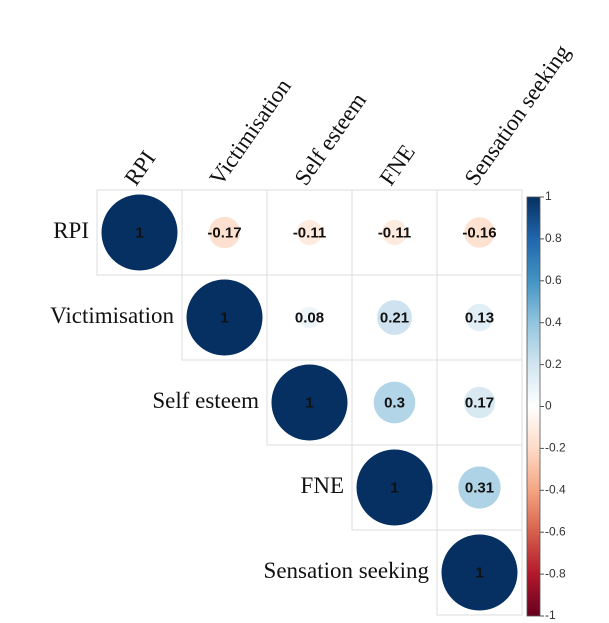 This screenshot has width=609, height=623. Describe the element at coordinates (555, 448) in the screenshot. I see `colorbar-tick-label: -0.2` at that location.